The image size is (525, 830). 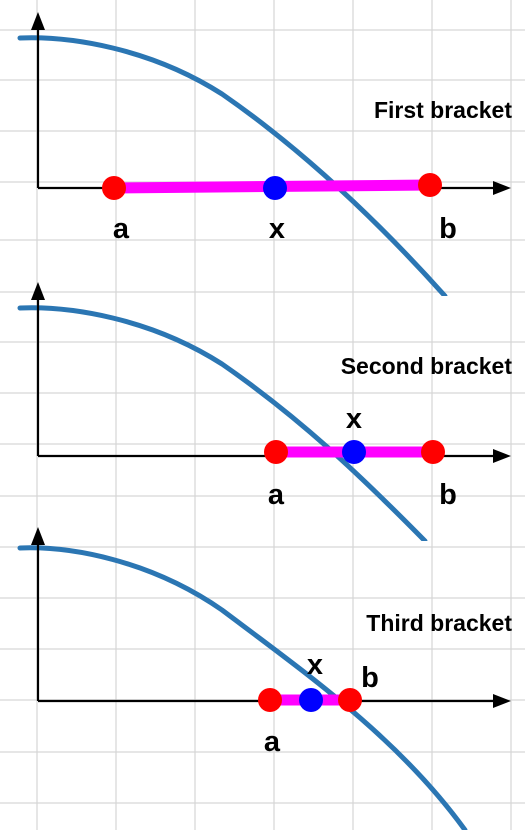 I want to click on panel-title: First bracket, so click(x=443, y=110).